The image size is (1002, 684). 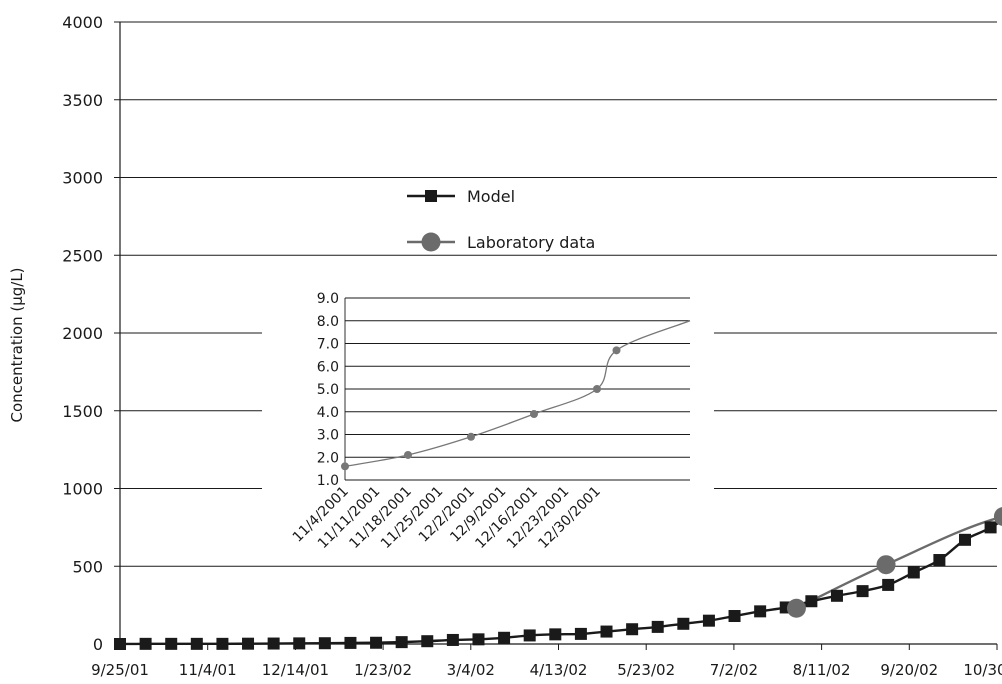 I want to click on legend: Model Laboratory data, so click(x=501, y=219).